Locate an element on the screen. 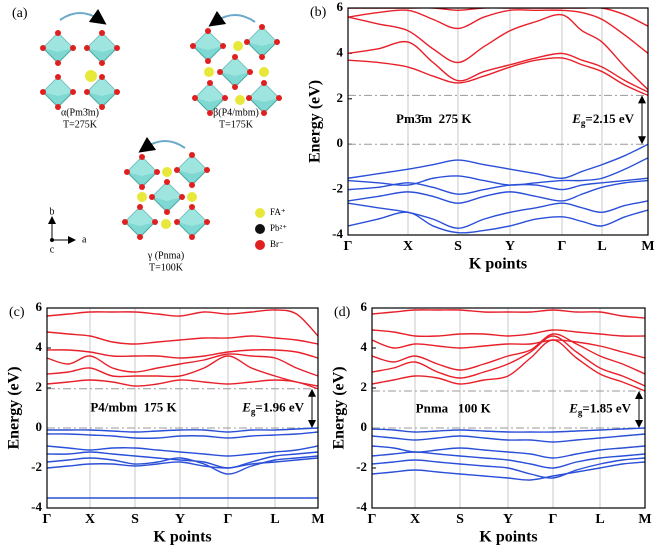  phase-label: Pnma 100 K is located at coordinates (454, 407).